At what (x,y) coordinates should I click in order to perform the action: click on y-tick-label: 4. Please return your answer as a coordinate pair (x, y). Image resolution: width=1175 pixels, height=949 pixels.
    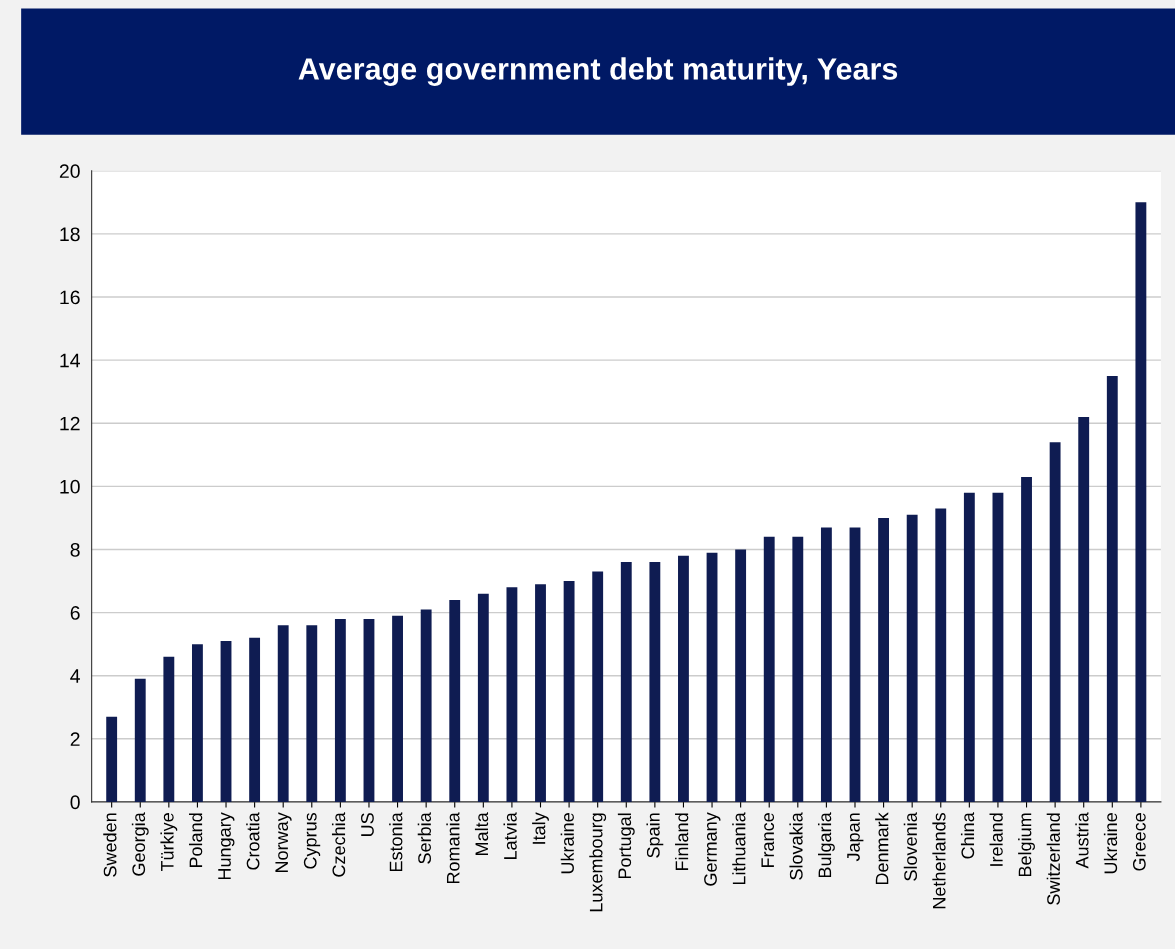
    Looking at the image, I should click on (75, 676).